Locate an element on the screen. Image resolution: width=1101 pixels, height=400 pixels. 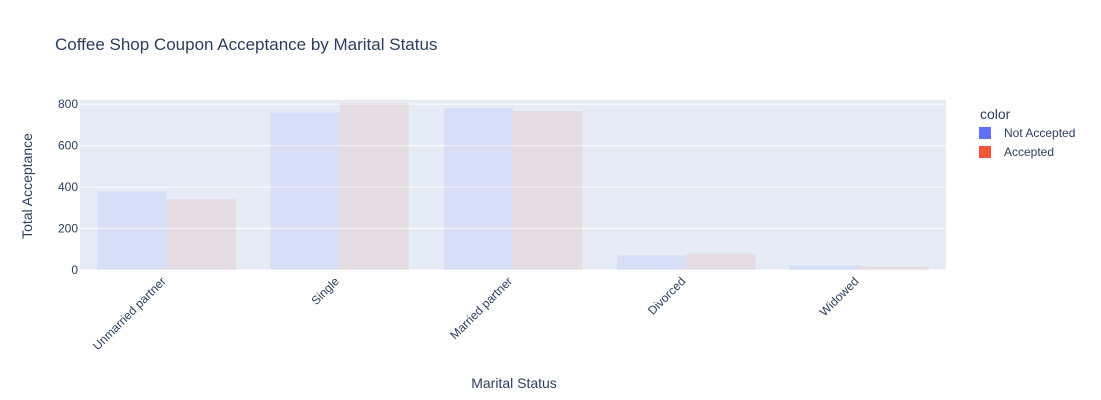
y-tick-label: 200 is located at coordinates (68, 229).